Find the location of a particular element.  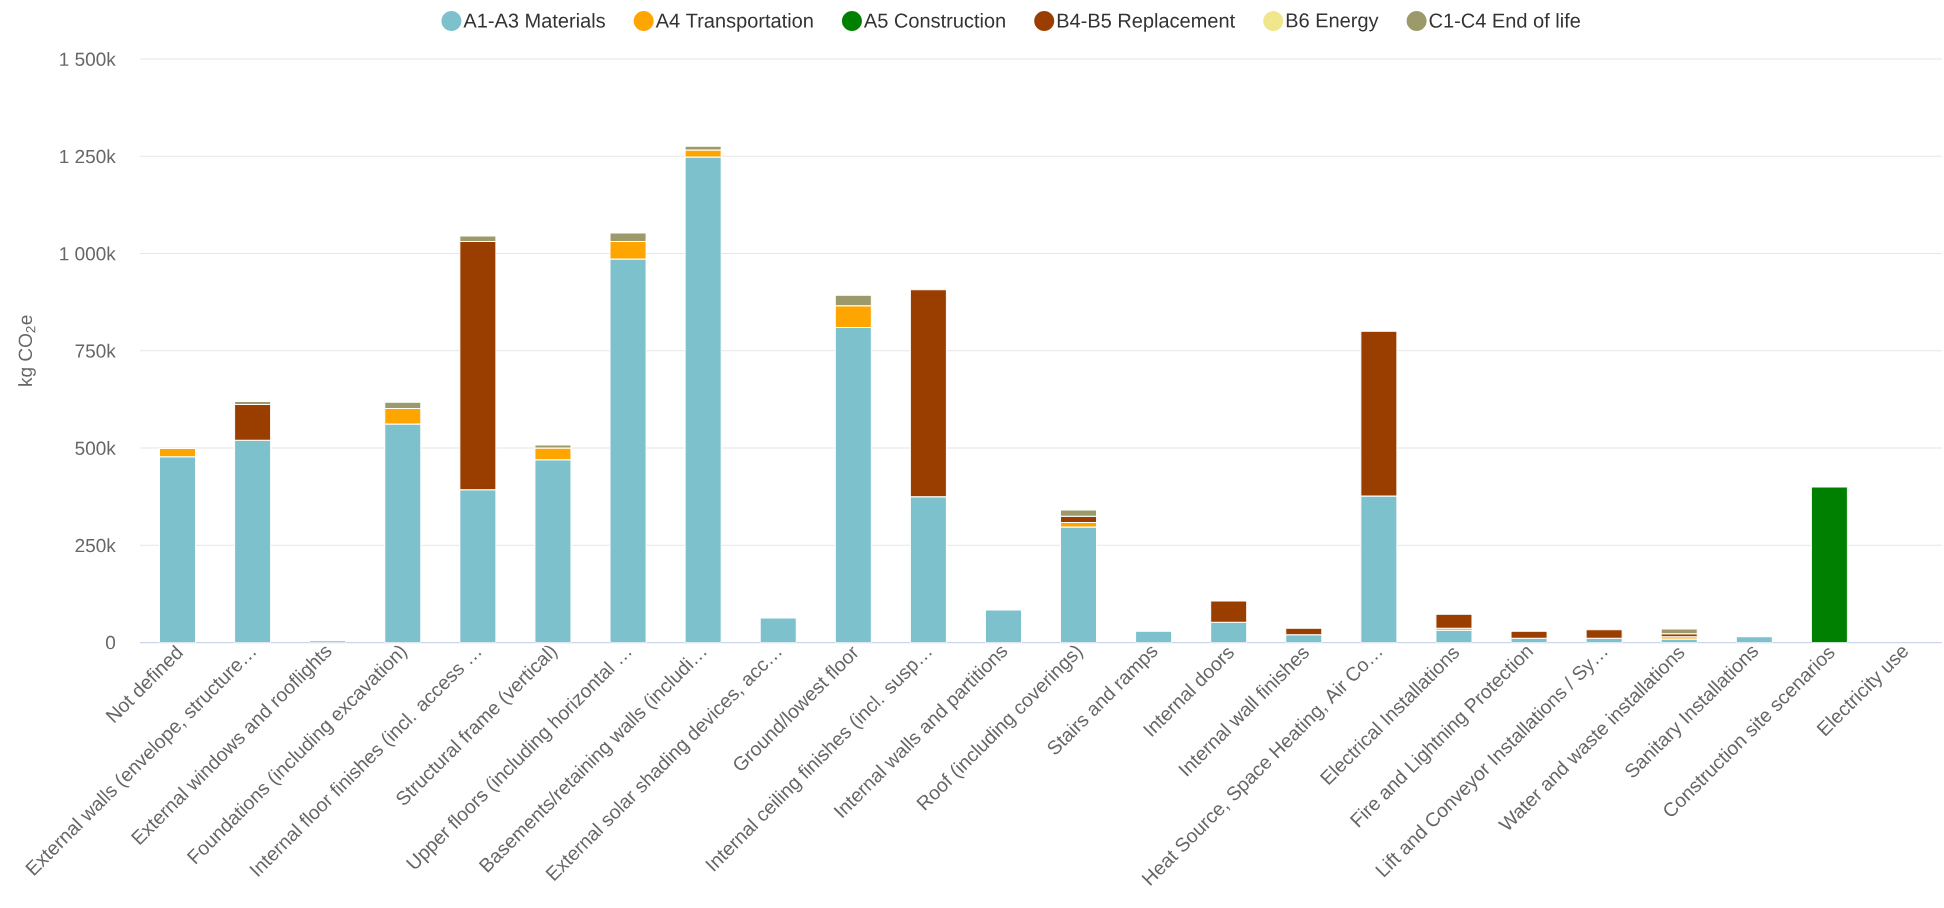

legend-label: A1-A3 Materials is located at coordinates (534, 20).